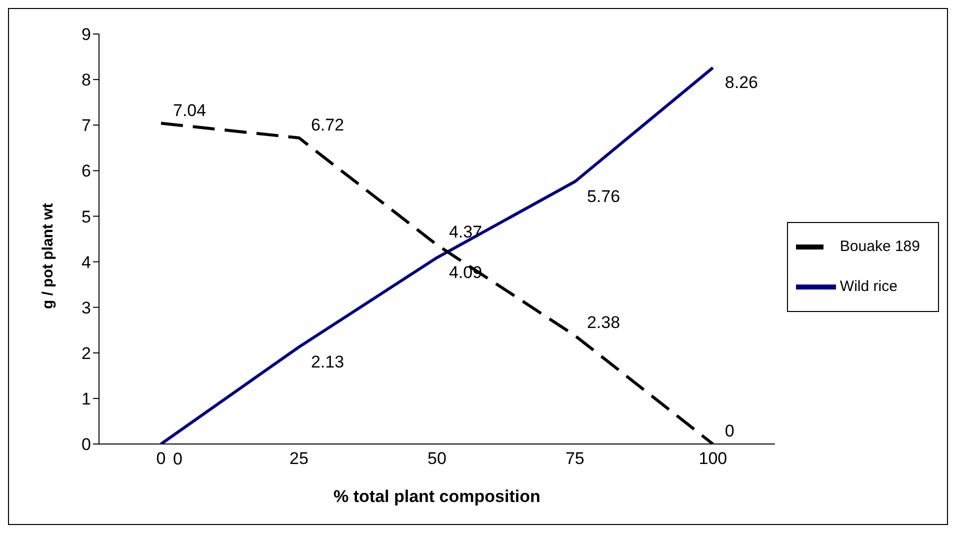 The image size is (957, 533). I want to click on x-tick-label: 75, so click(574, 458).